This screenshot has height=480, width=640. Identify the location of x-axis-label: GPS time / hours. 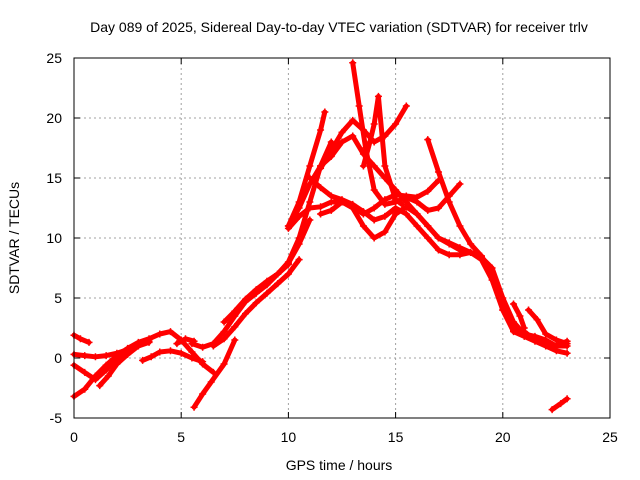
(339, 465).